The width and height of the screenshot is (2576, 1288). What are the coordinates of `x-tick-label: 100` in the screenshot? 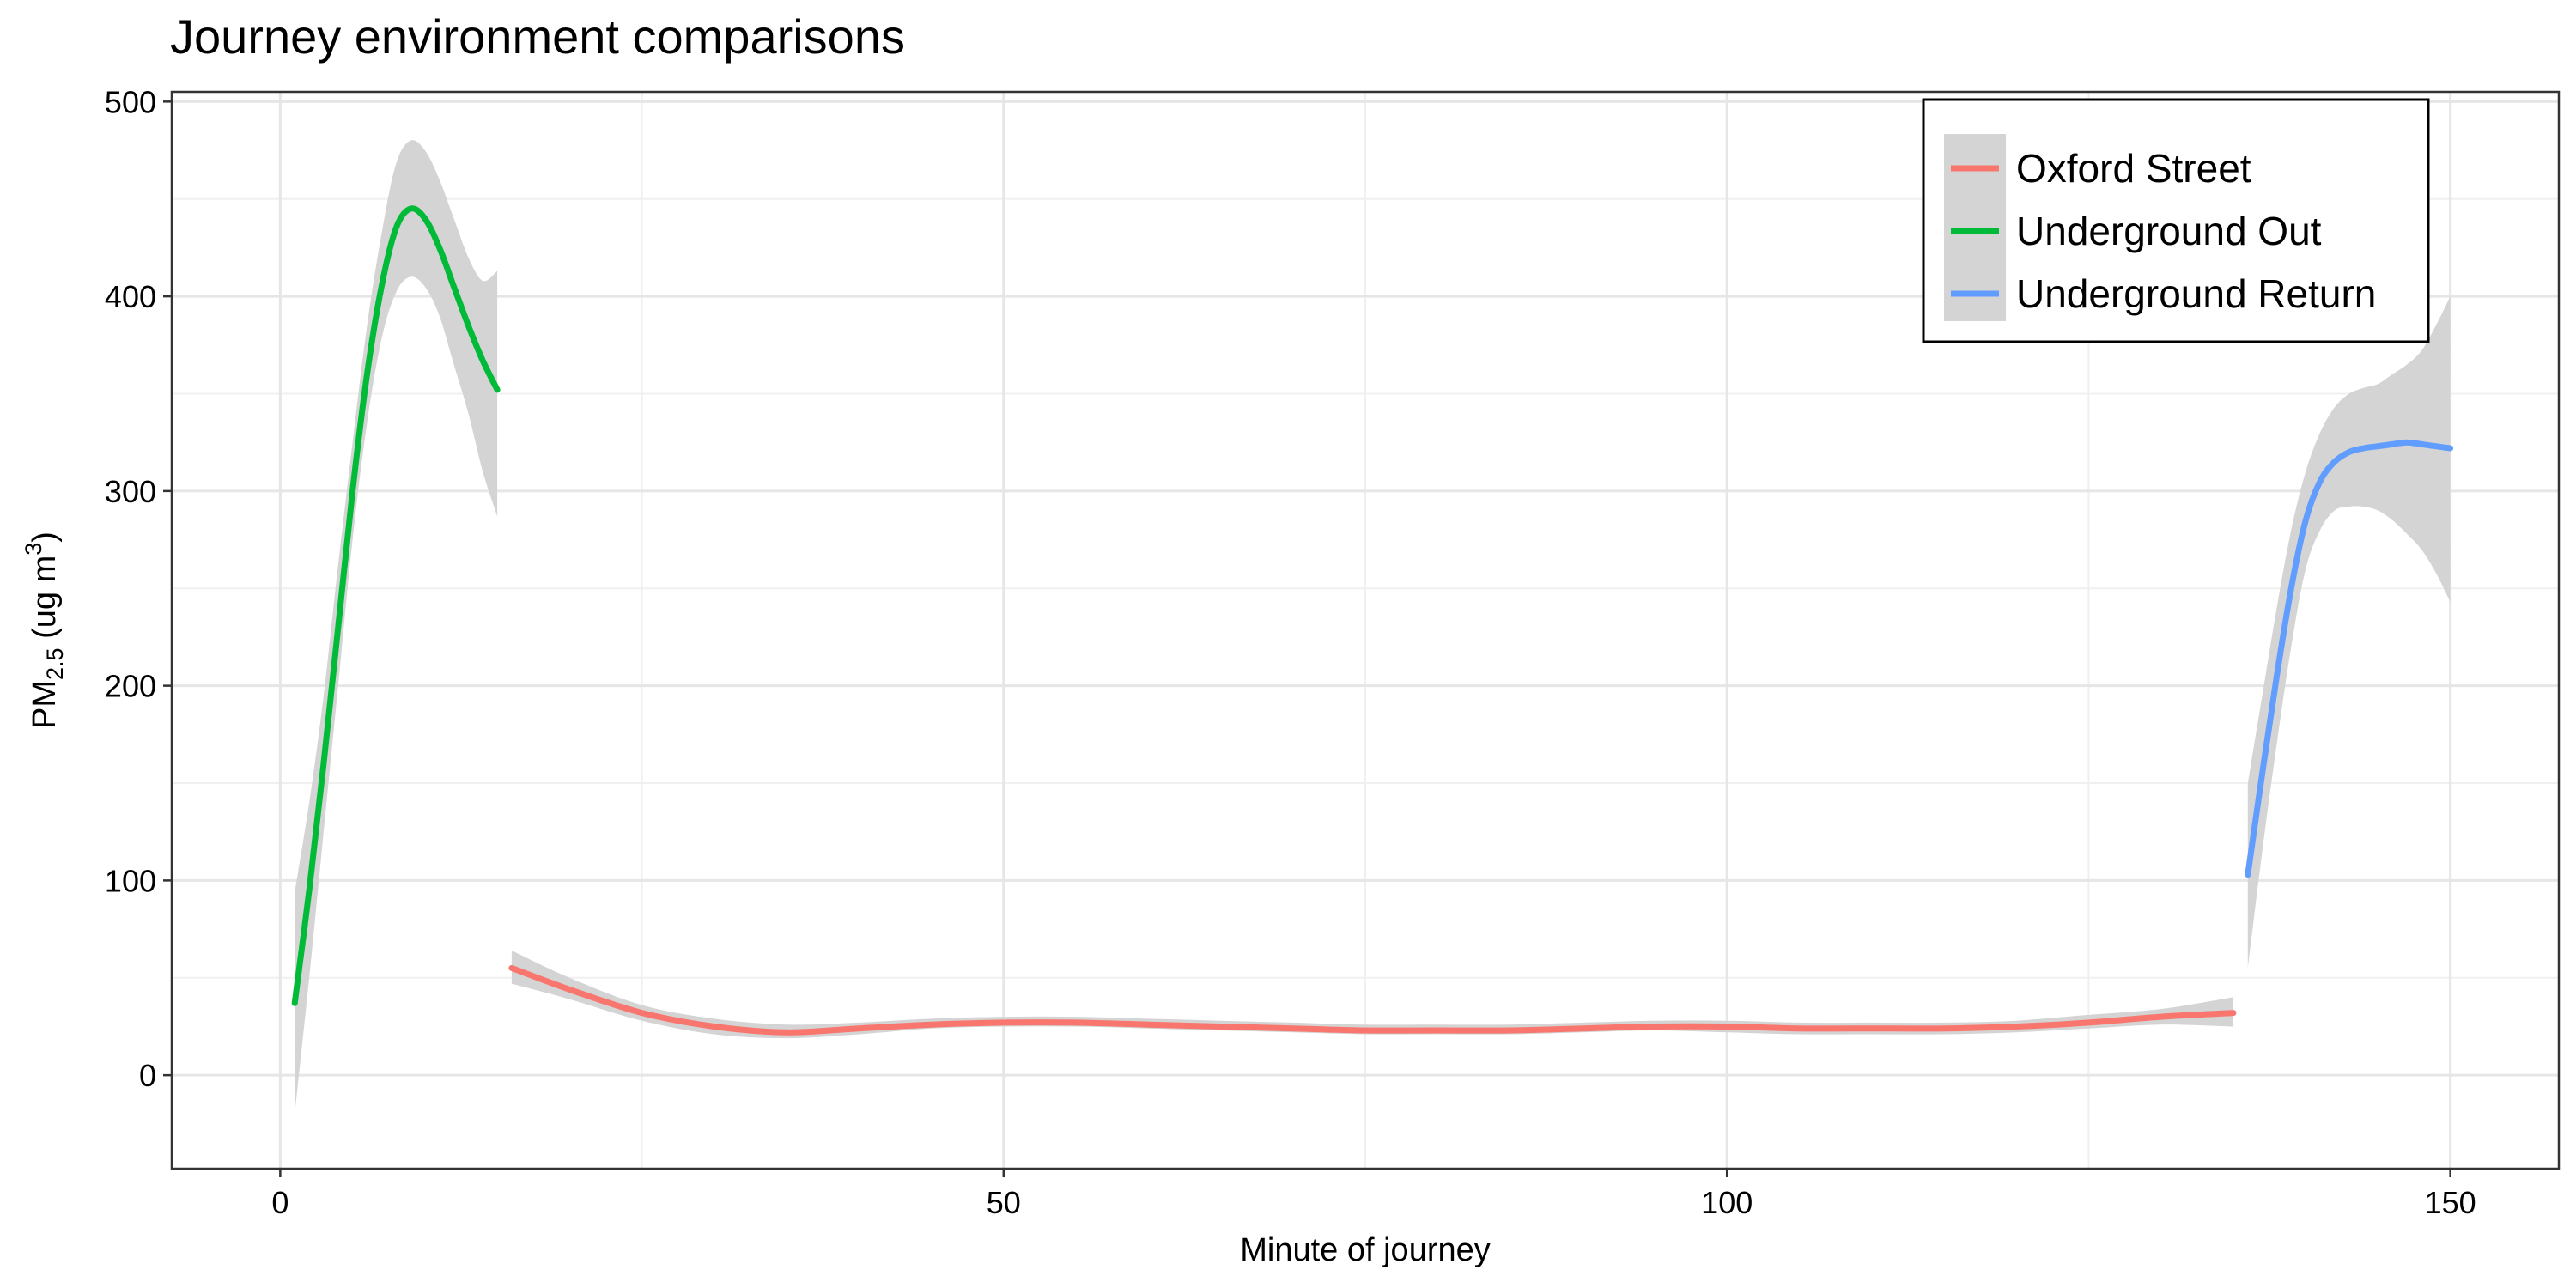 It's located at (1727, 1202).